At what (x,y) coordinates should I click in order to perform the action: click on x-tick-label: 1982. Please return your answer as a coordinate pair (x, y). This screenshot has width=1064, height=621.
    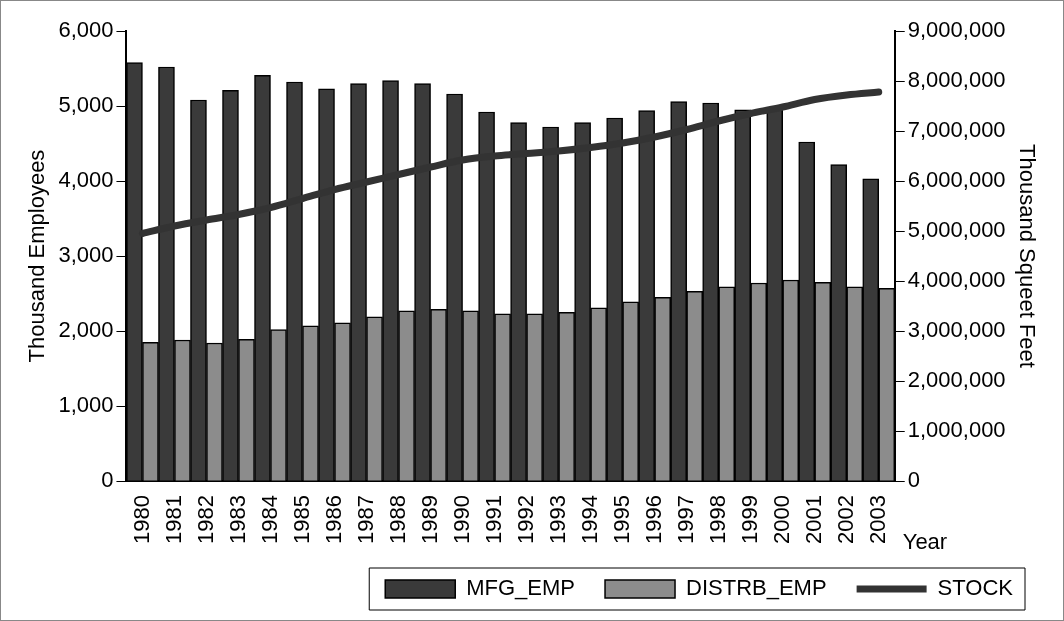
    Looking at the image, I should click on (205, 520).